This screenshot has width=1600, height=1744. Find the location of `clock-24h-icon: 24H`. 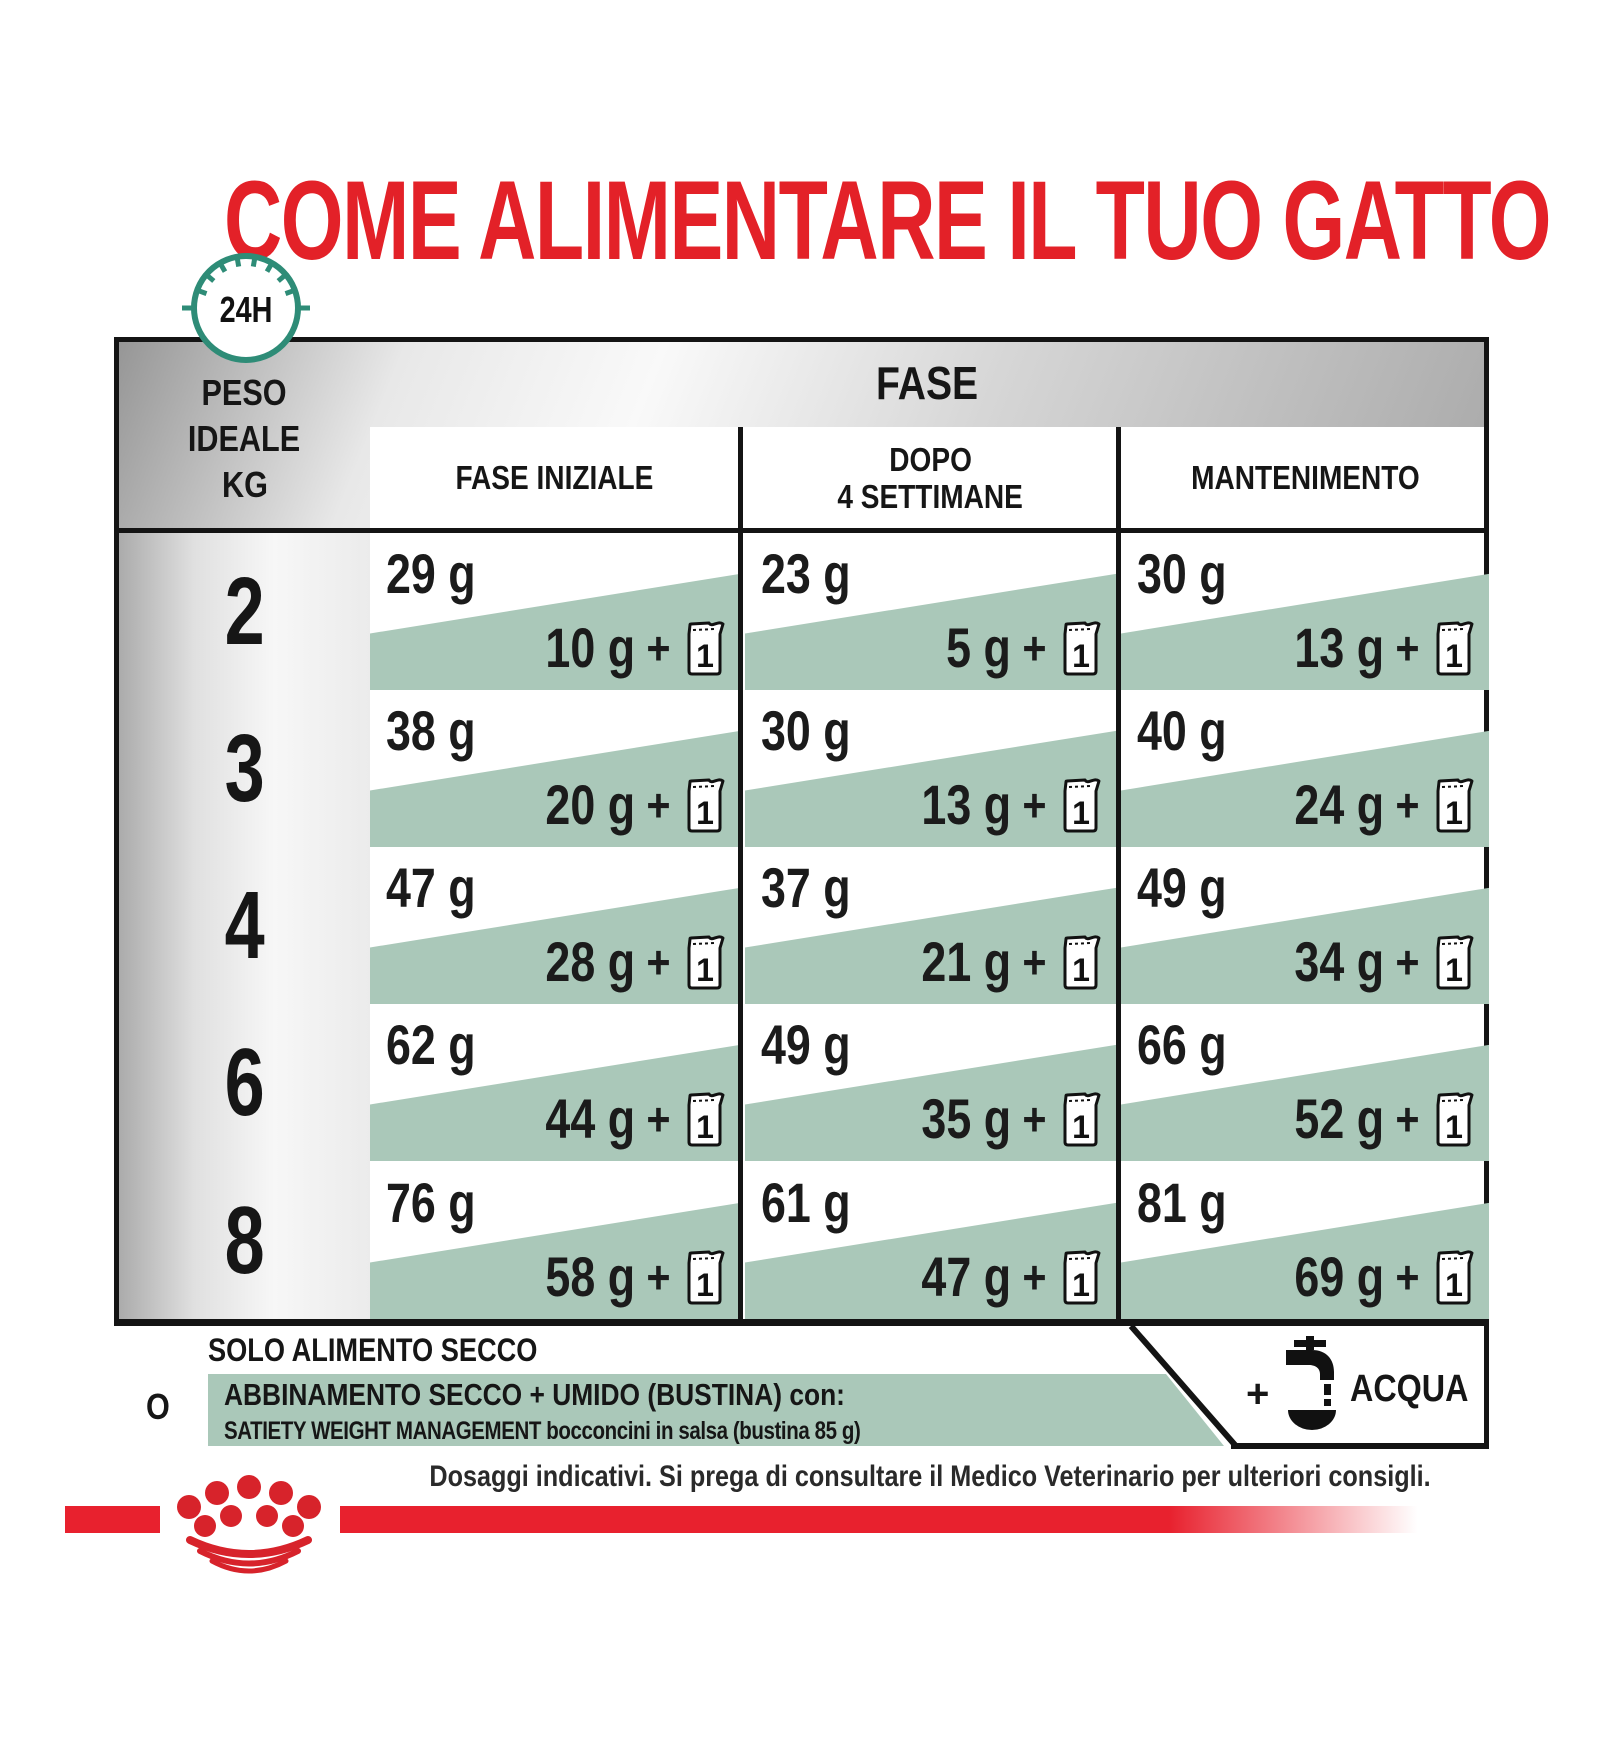

clock-24h-icon: 24H is located at coordinates (246, 308).